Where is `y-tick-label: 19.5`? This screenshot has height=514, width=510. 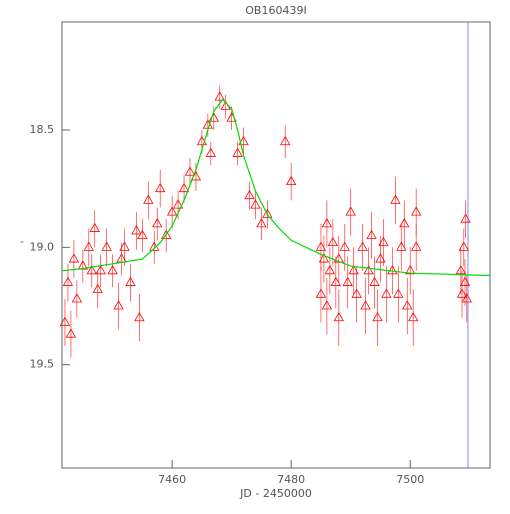
y-tick-label: 19.5 is located at coordinates (42, 364).